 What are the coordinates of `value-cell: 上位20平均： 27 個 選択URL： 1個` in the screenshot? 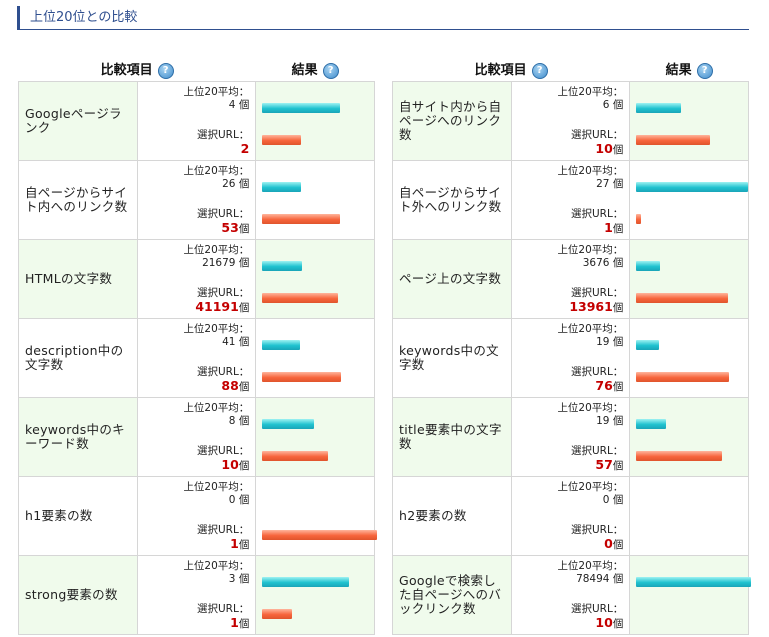 It's located at (570, 200).